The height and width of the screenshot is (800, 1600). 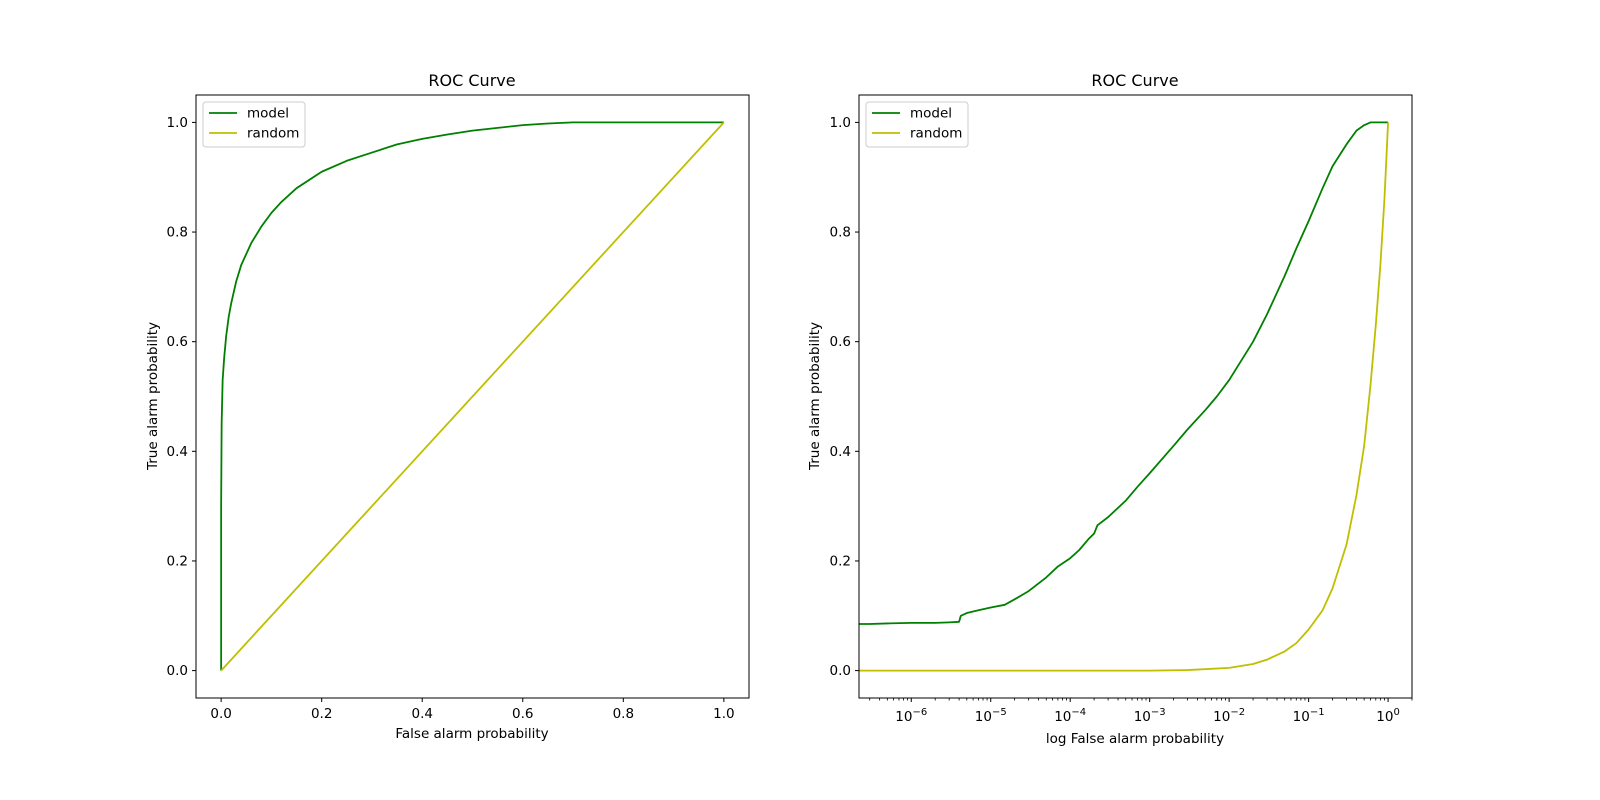 I want to click on x-tick-label: 0.0, so click(x=220, y=714).